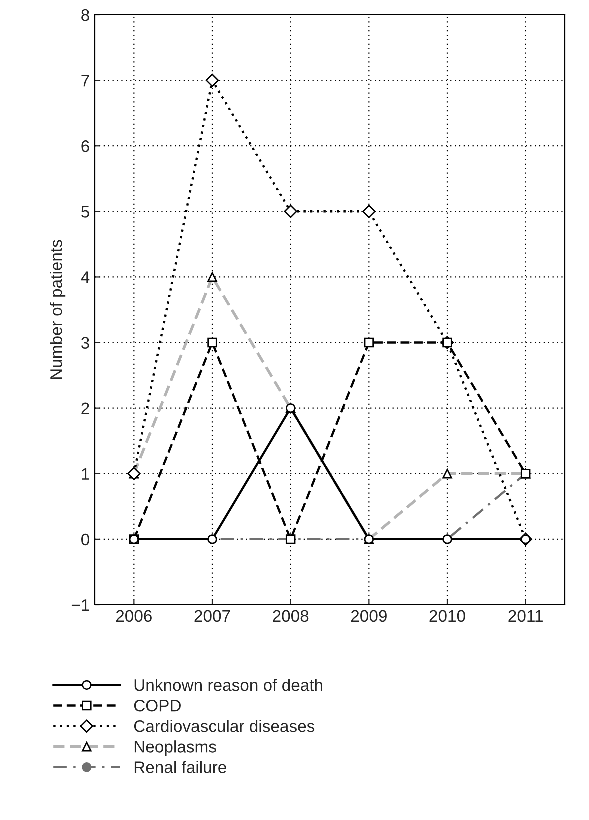  Describe the element at coordinates (175, 748) in the screenshot. I see `legend-label: Neoplasms` at that location.